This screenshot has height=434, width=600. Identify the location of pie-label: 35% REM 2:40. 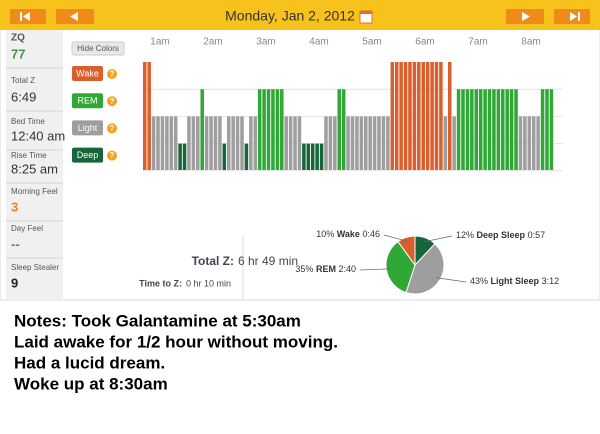
(325, 269).